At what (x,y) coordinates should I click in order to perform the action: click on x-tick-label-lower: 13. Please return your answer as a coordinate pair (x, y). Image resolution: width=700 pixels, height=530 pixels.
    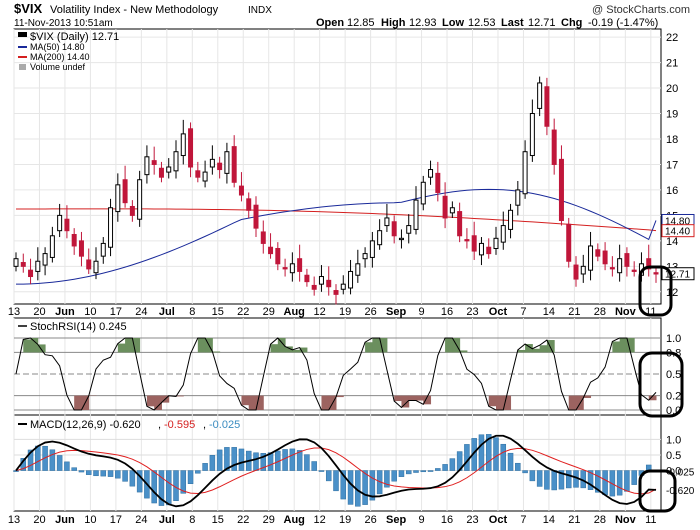
    Looking at the image, I should click on (14, 520).